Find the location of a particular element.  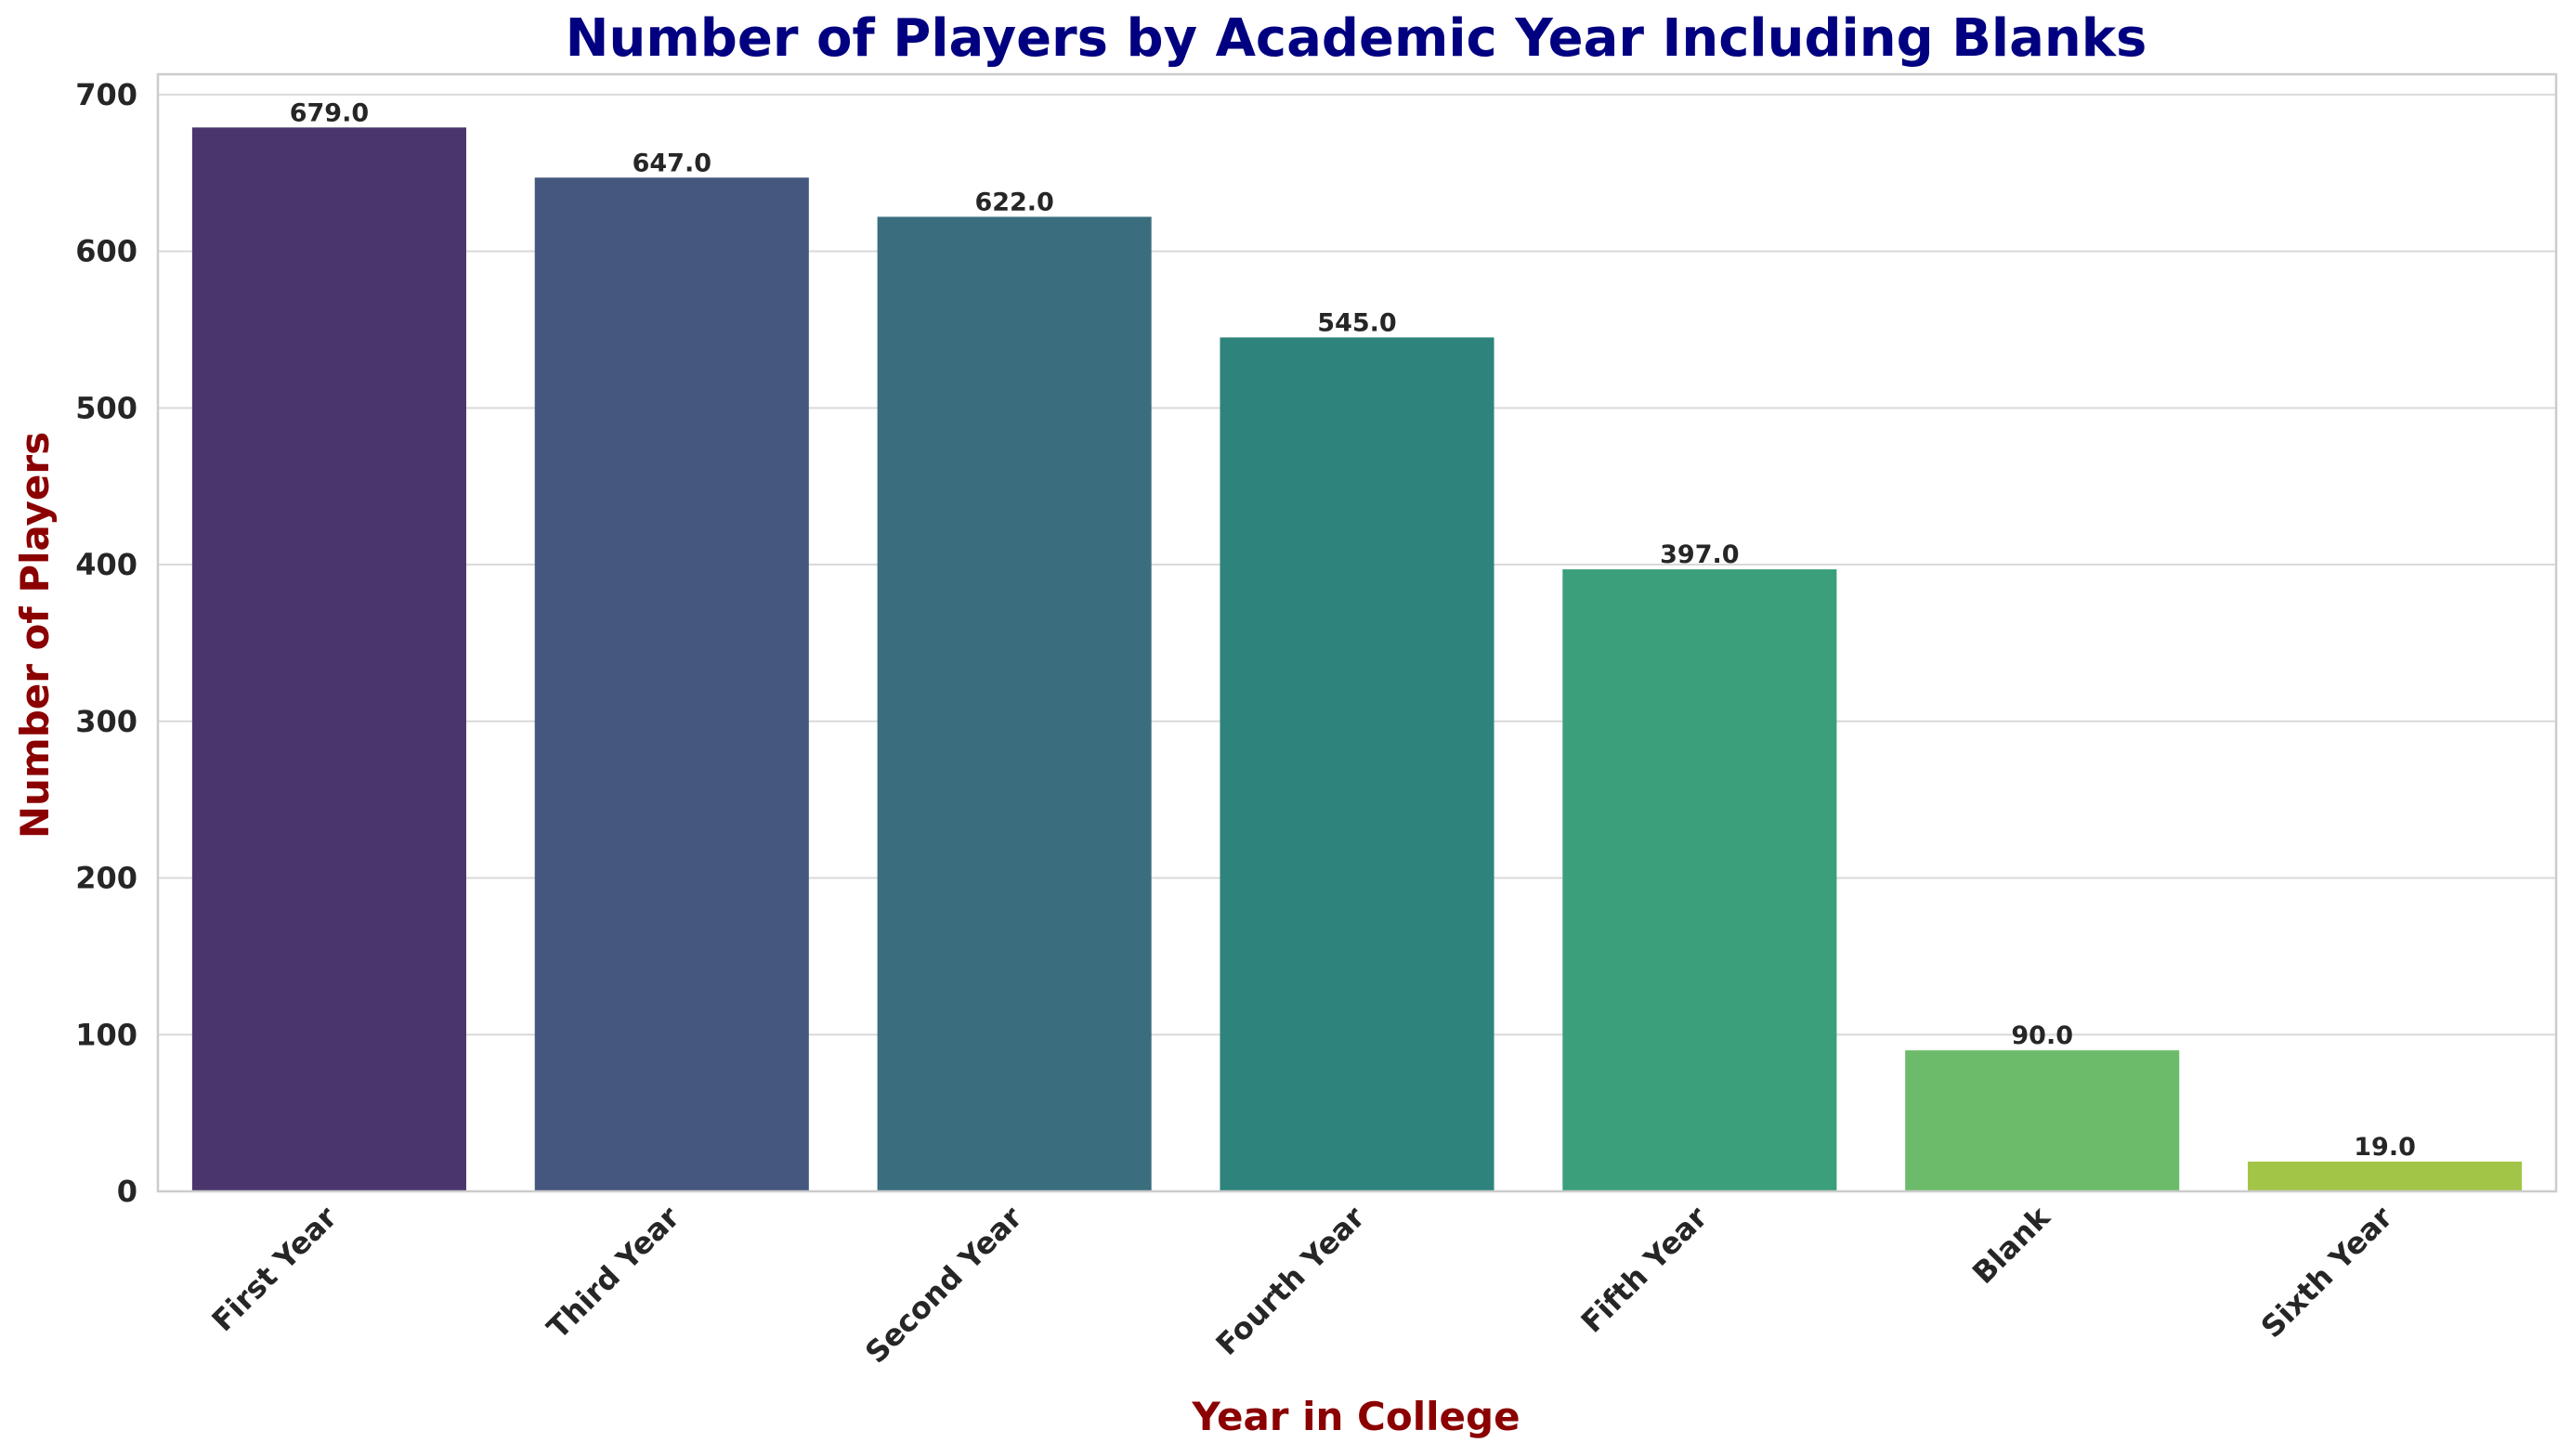

y-tick-label: 0 is located at coordinates (127, 1191).